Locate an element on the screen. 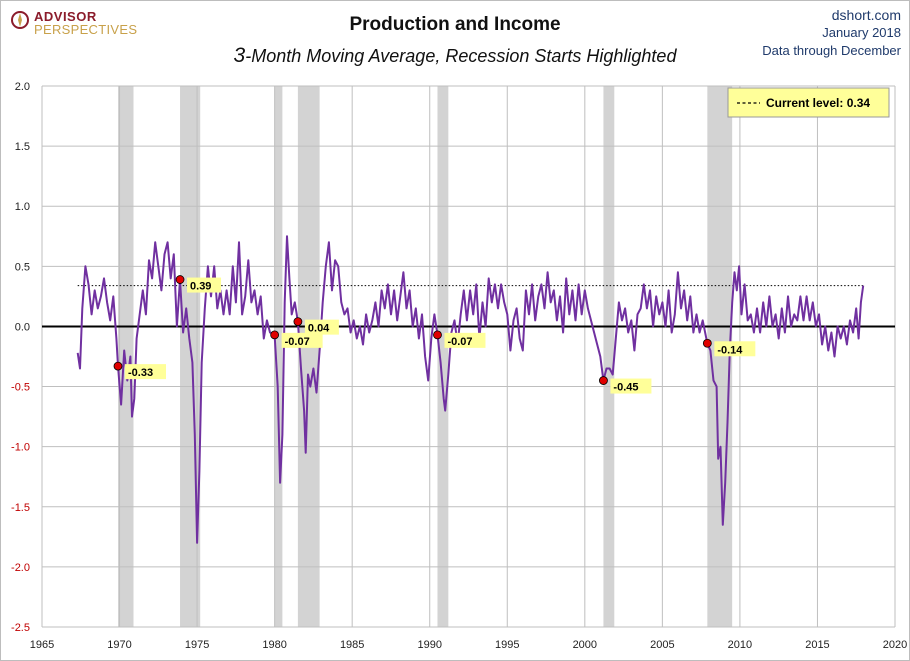 The height and width of the screenshot is (661, 910). legend: Current level: 0.34 is located at coordinates (808, 102).